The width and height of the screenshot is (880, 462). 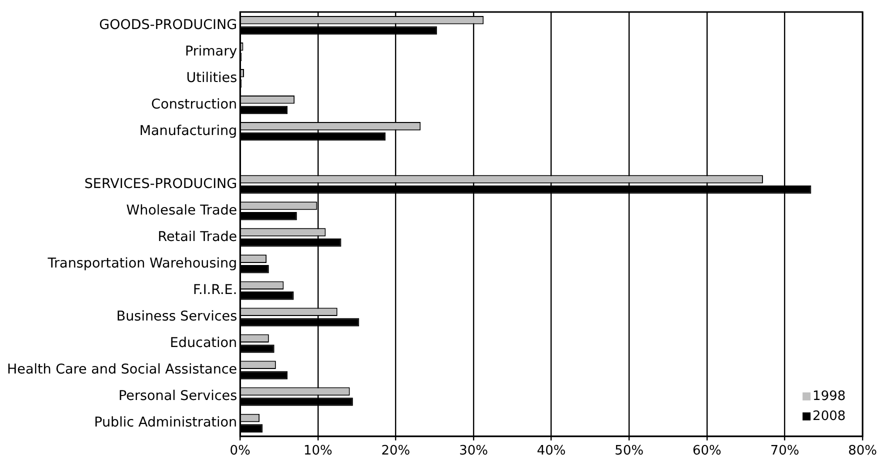 What do you see at coordinates (211, 51) in the screenshot?
I see `y-tick-label: Primary` at bounding box center [211, 51].